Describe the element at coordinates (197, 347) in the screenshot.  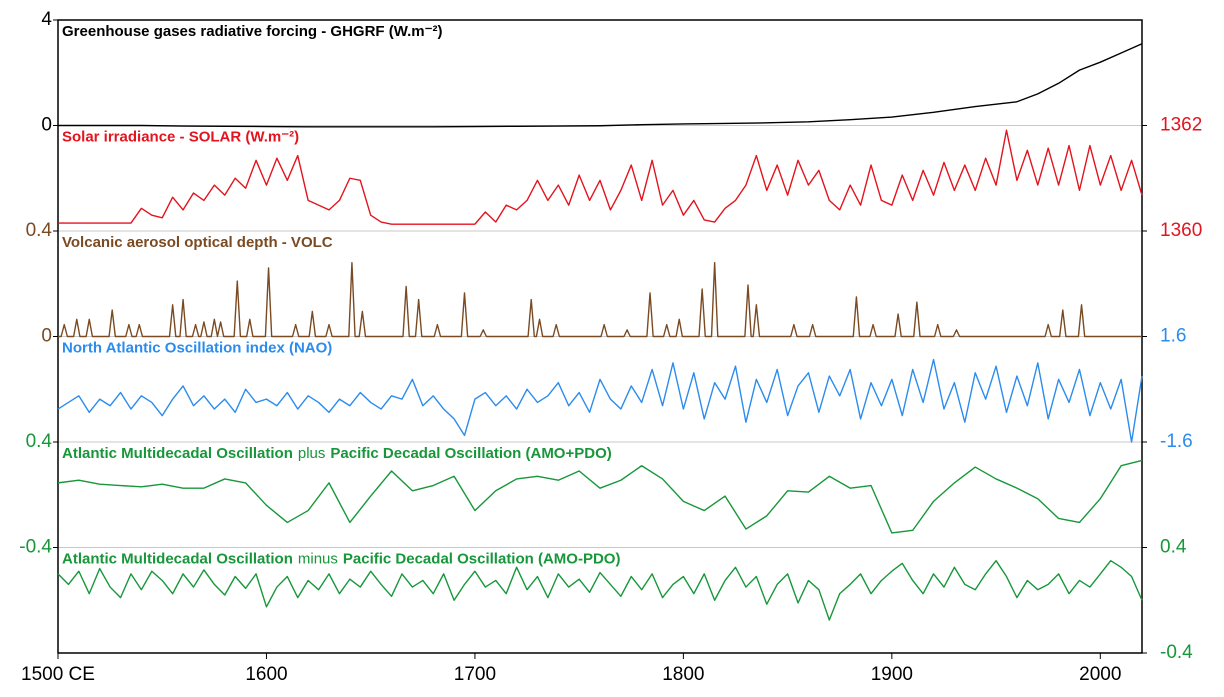
I see `panel-title: North Atlantic Oscillation index (NAO)` at that location.